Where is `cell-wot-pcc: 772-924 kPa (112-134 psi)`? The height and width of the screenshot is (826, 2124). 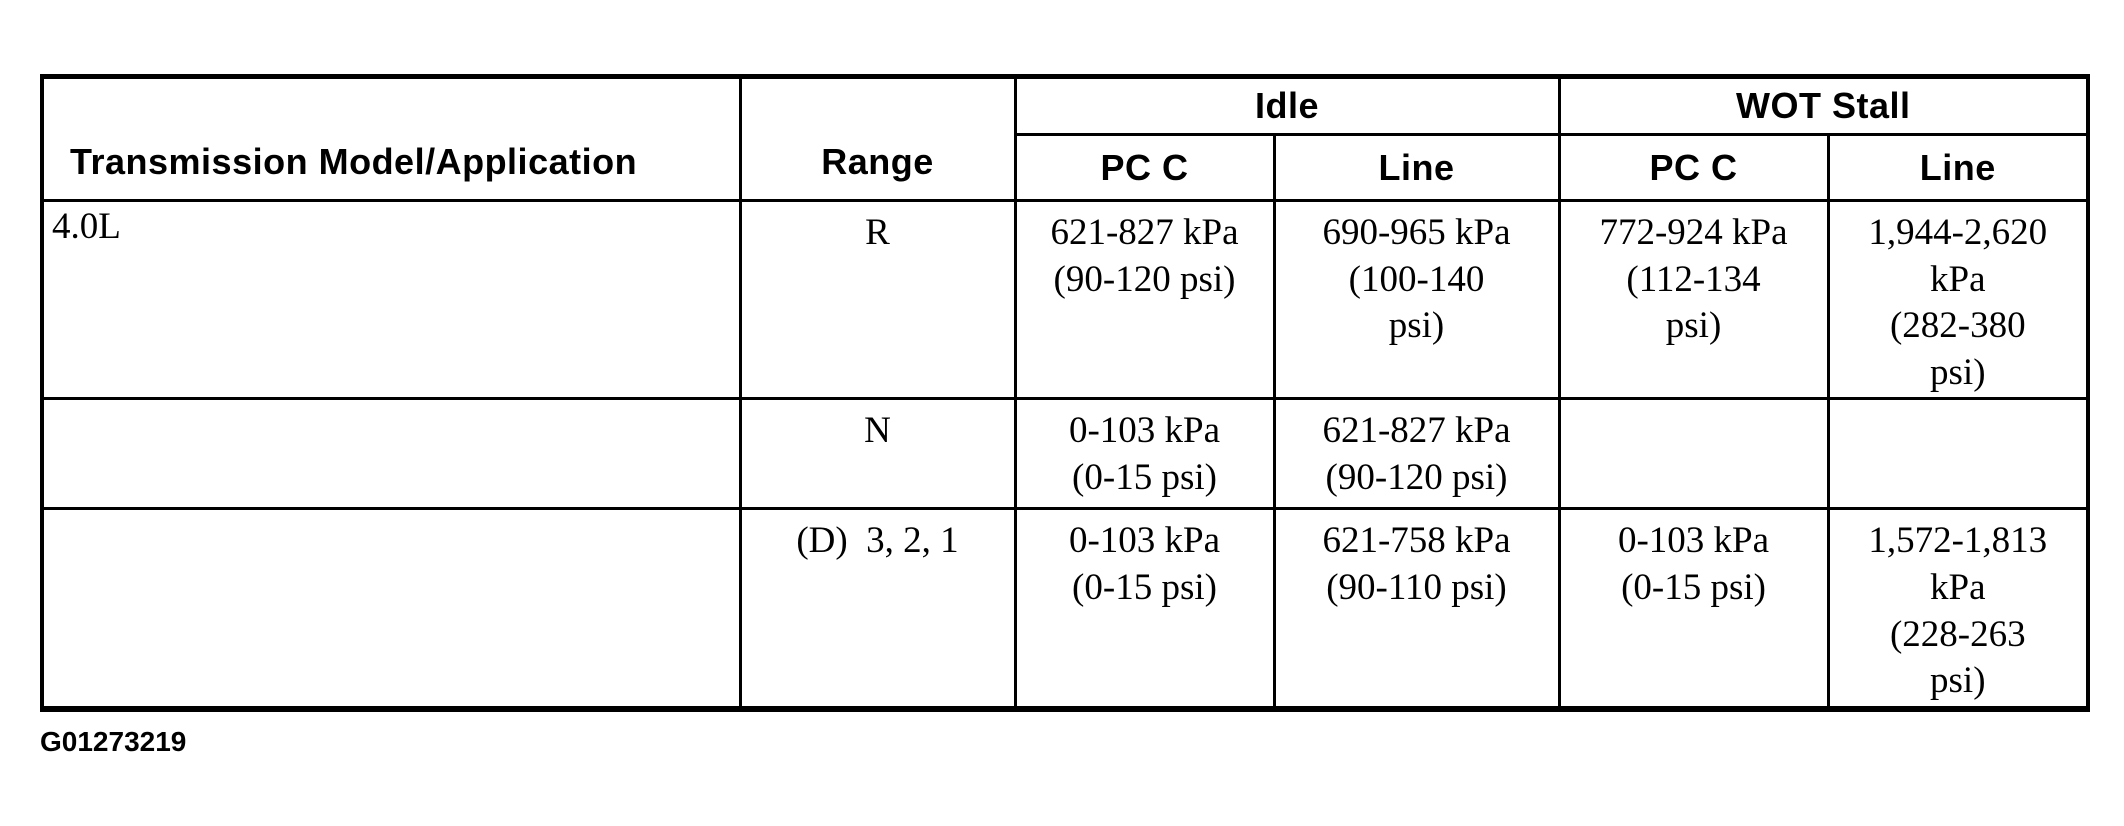 cell-wot-pcc: 772-924 kPa (112-134 psi) is located at coordinates (1693, 299).